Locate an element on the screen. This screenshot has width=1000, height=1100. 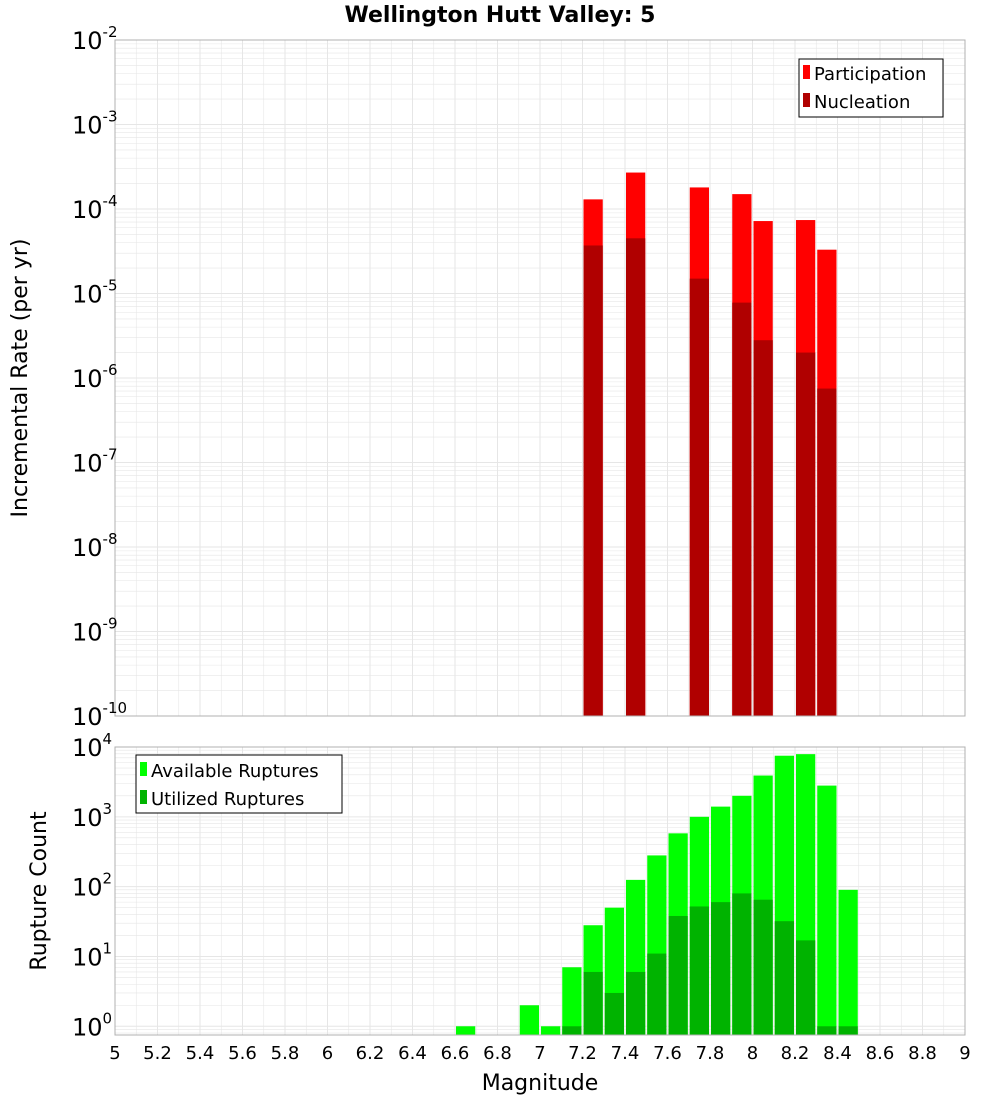
bottom-y-tick-label: 10³ is located at coordinates (92, 816).